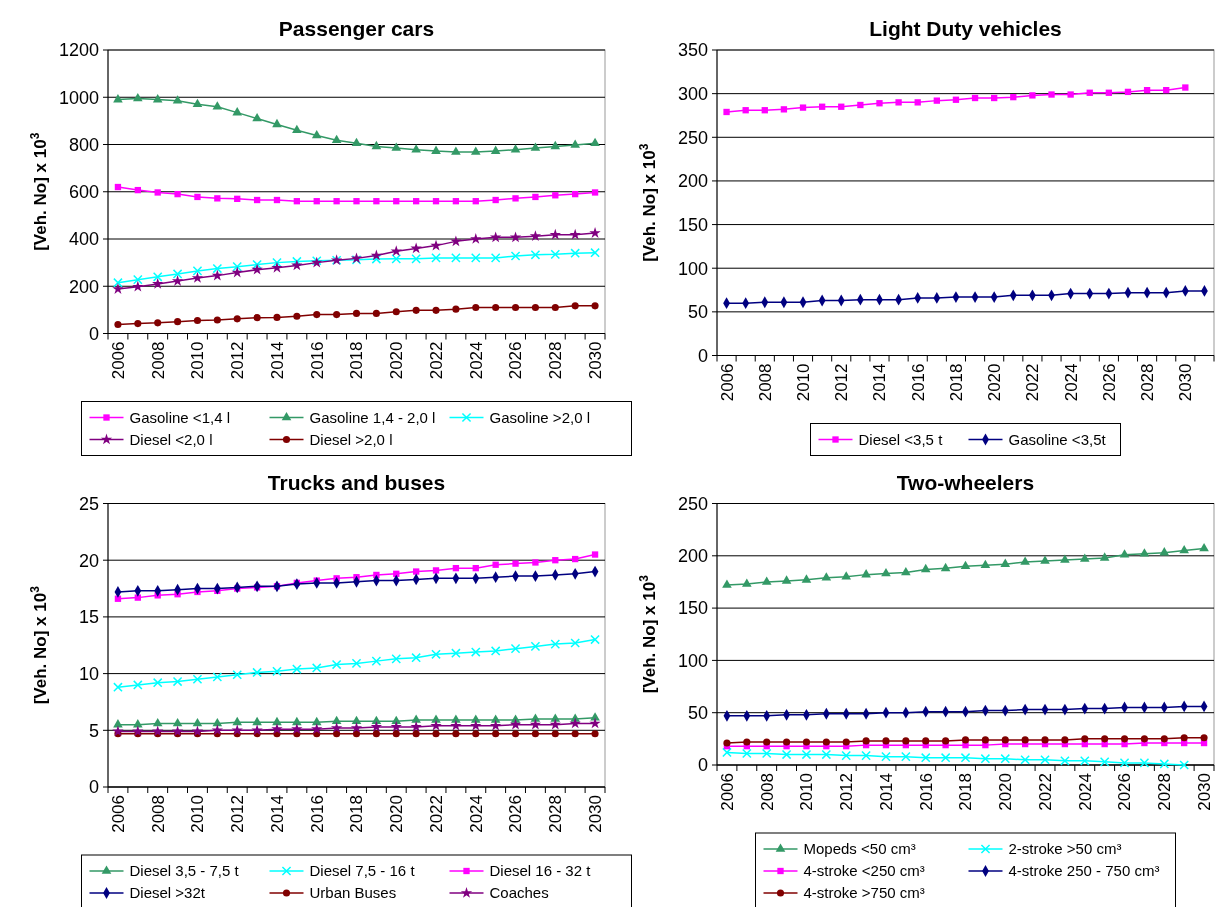 This screenshot has height=907, width=1218. What do you see at coordinates (179, 417) in the screenshot?
I see `legend-label: Gasoline <1,4 l` at bounding box center [179, 417].